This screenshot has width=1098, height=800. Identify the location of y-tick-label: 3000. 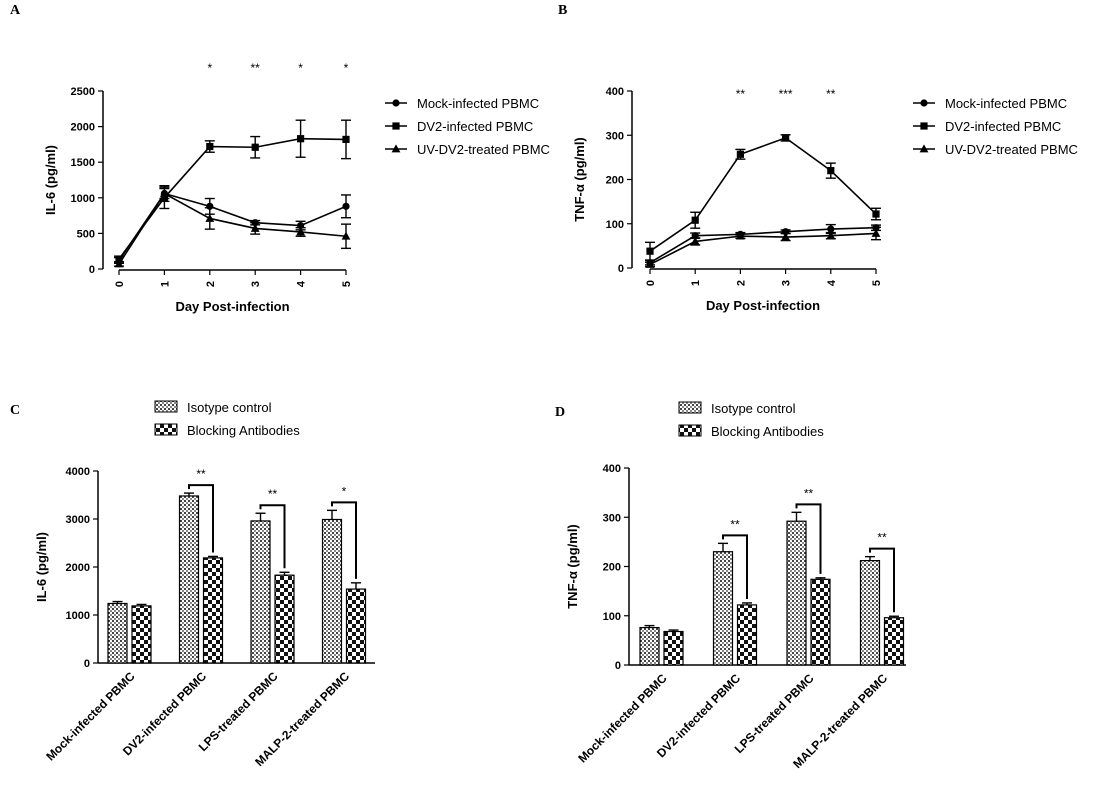
(78, 520).